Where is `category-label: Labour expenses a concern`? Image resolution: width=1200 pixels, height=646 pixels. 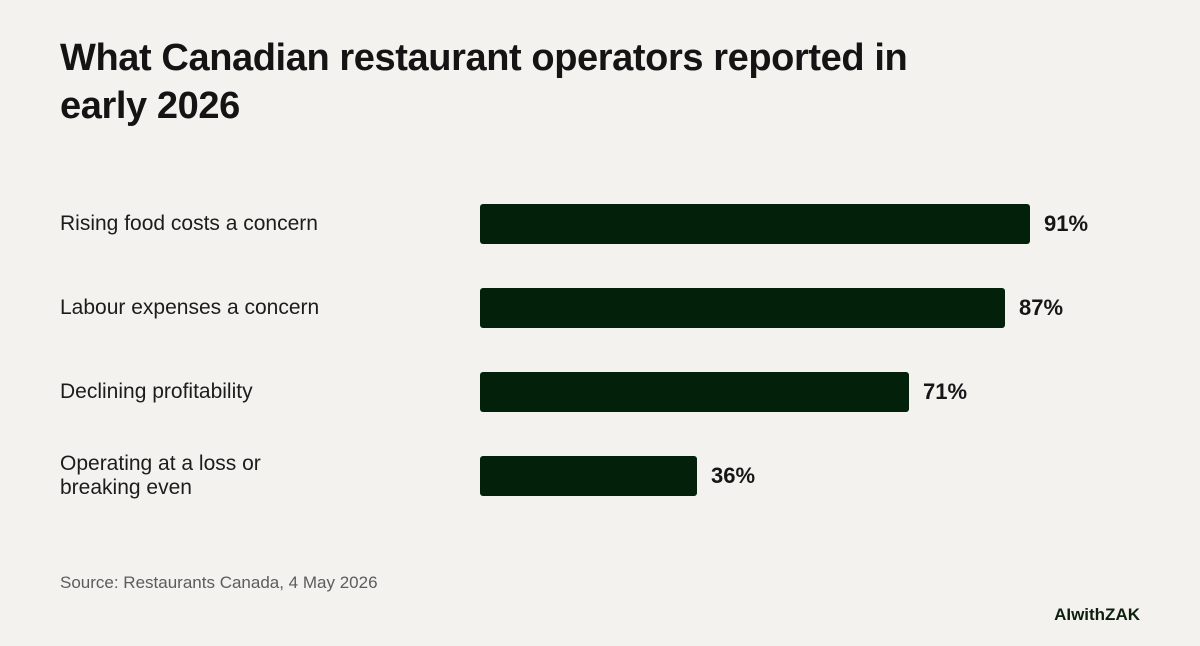
category-label: Labour expenses a concern is located at coordinates (190, 307).